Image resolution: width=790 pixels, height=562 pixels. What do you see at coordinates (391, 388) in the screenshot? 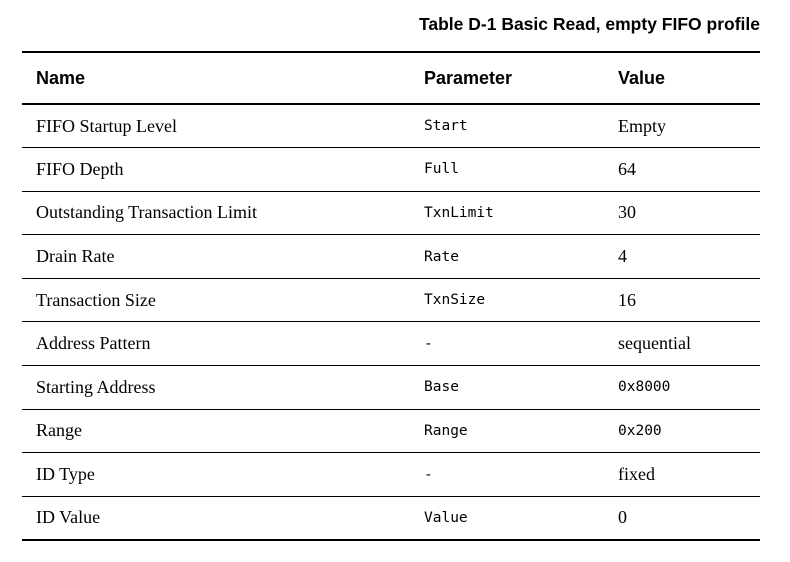
I see `table-row: Starting Address Base 0x8000` at bounding box center [391, 388].